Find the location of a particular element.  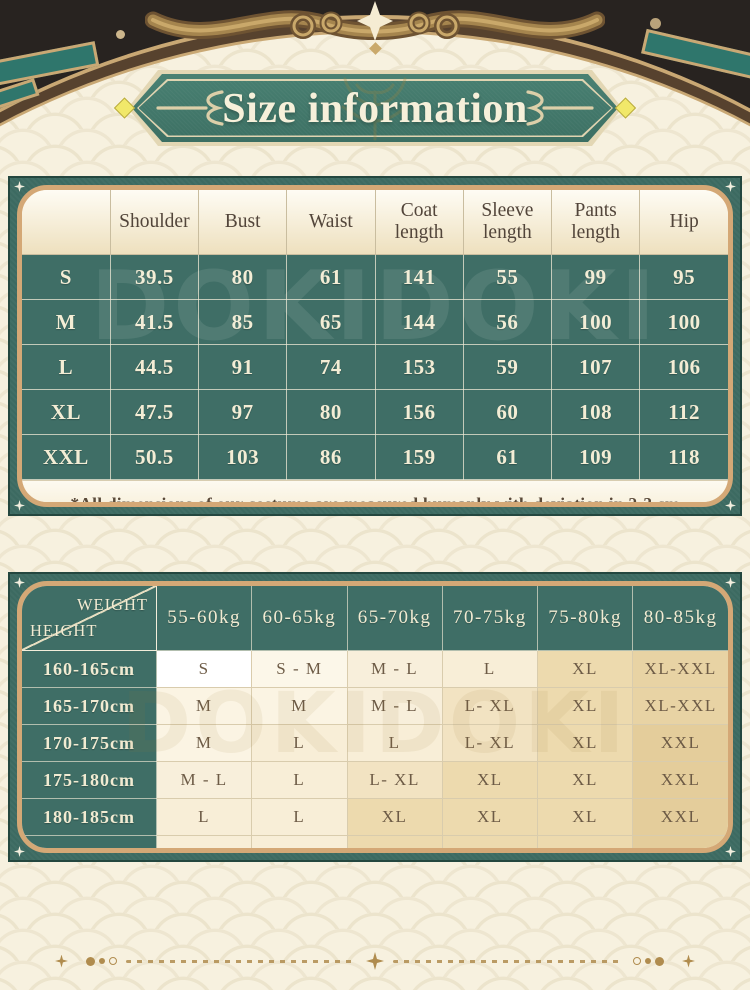

column-header: Waist is located at coordinates (331, 222).